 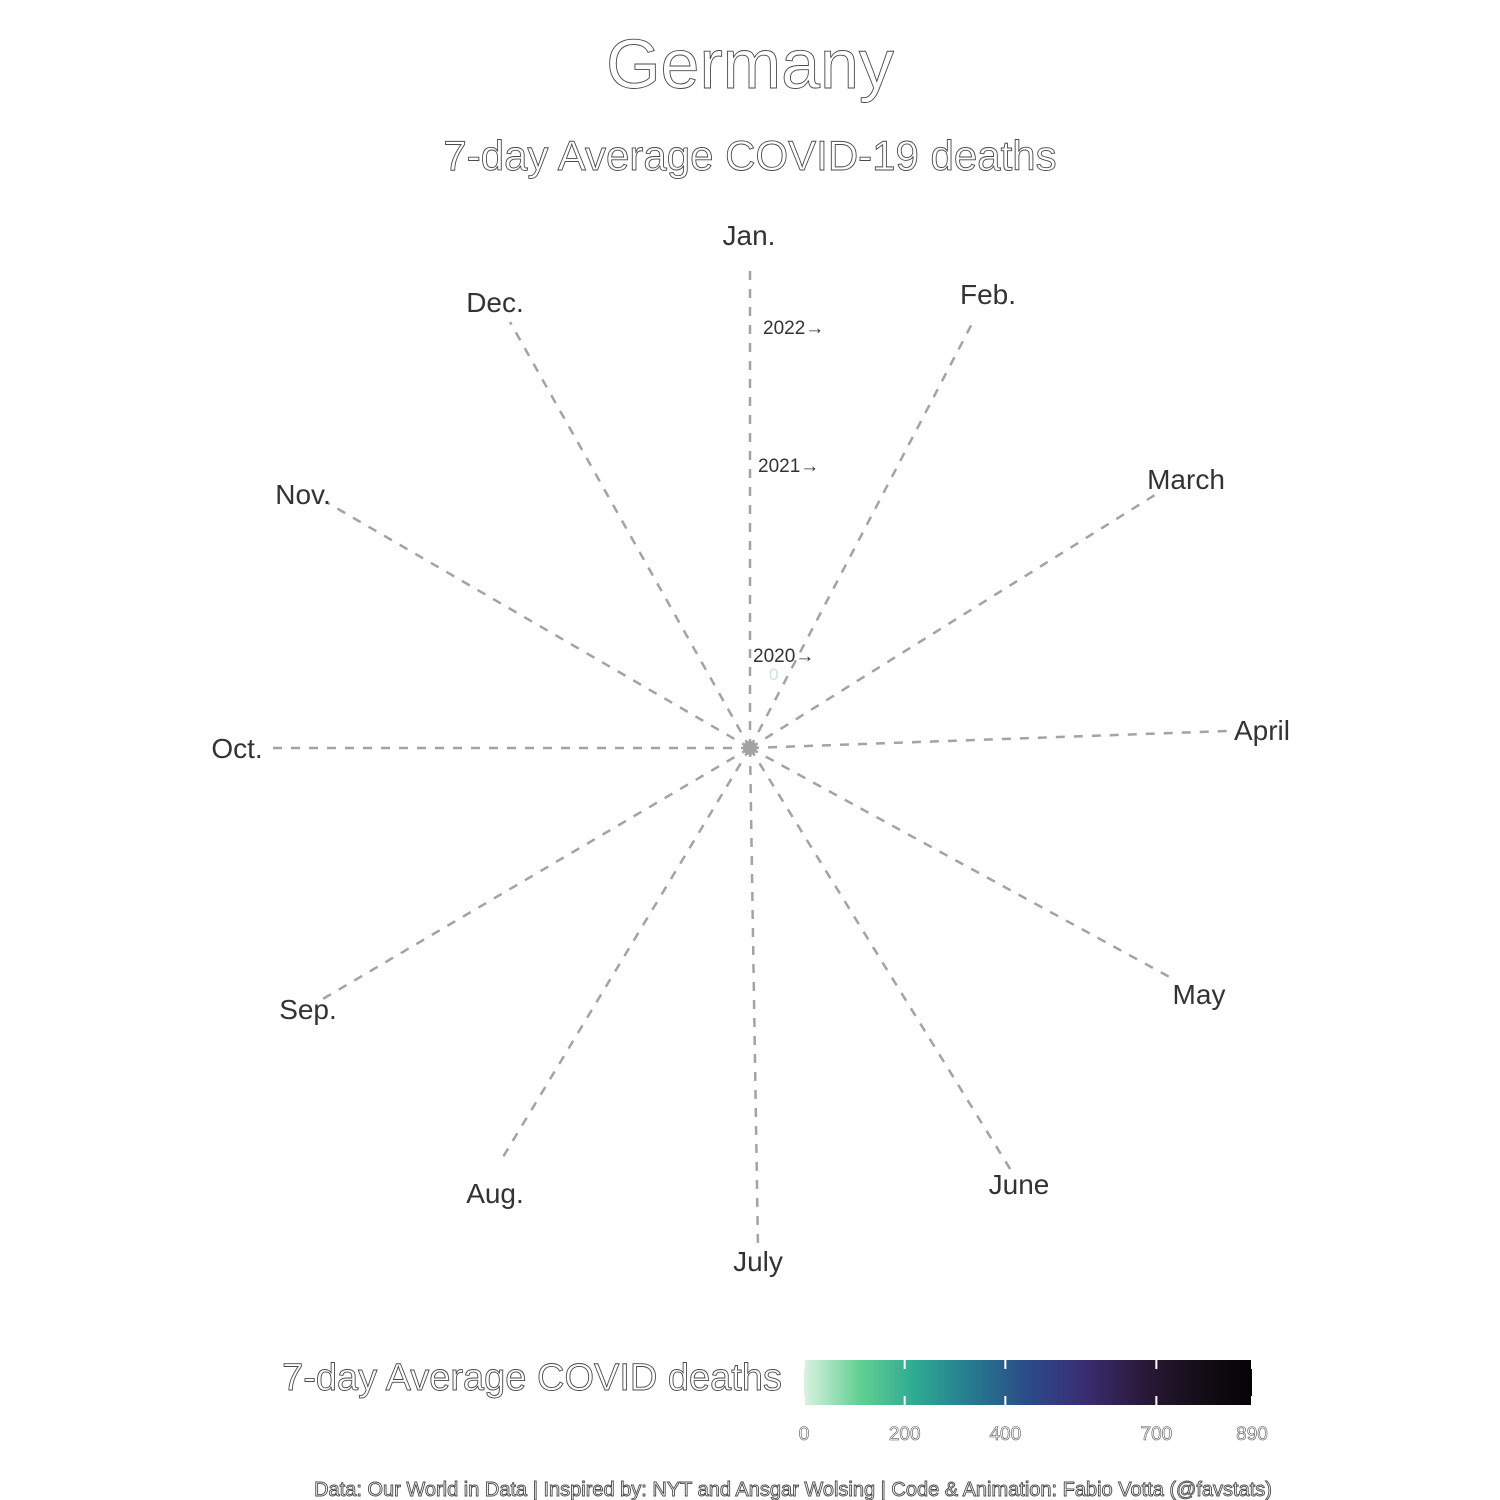 I want to click on center-dot, so click(x=750, y=748).